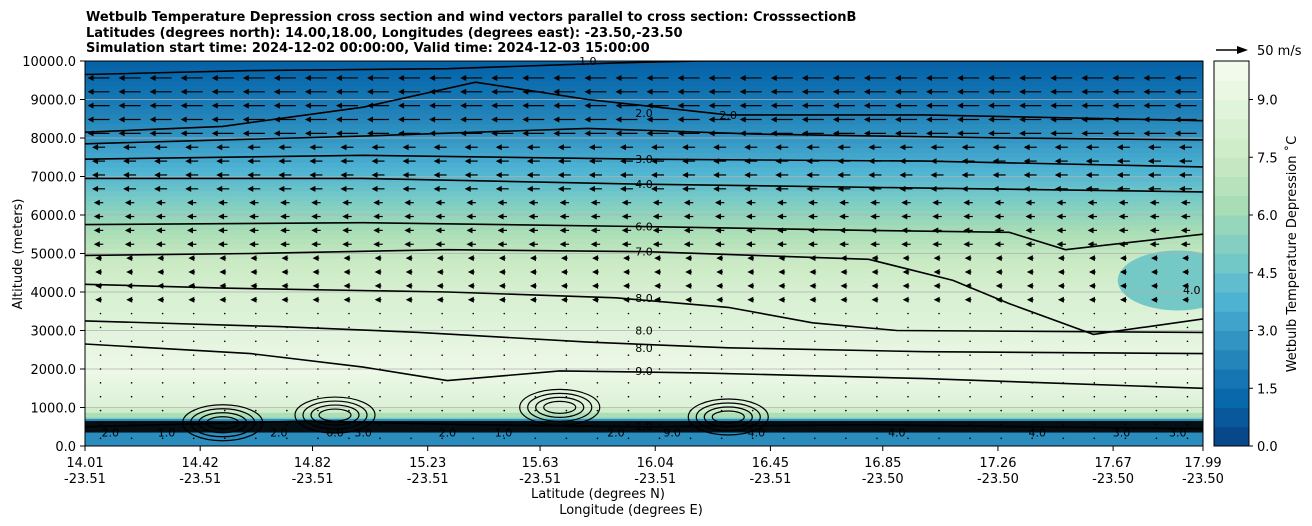 The height and width of the screenshot is (526, 1312). I want to click on x-axis-label-2: Longitude (degrees E), so click(631, 510).